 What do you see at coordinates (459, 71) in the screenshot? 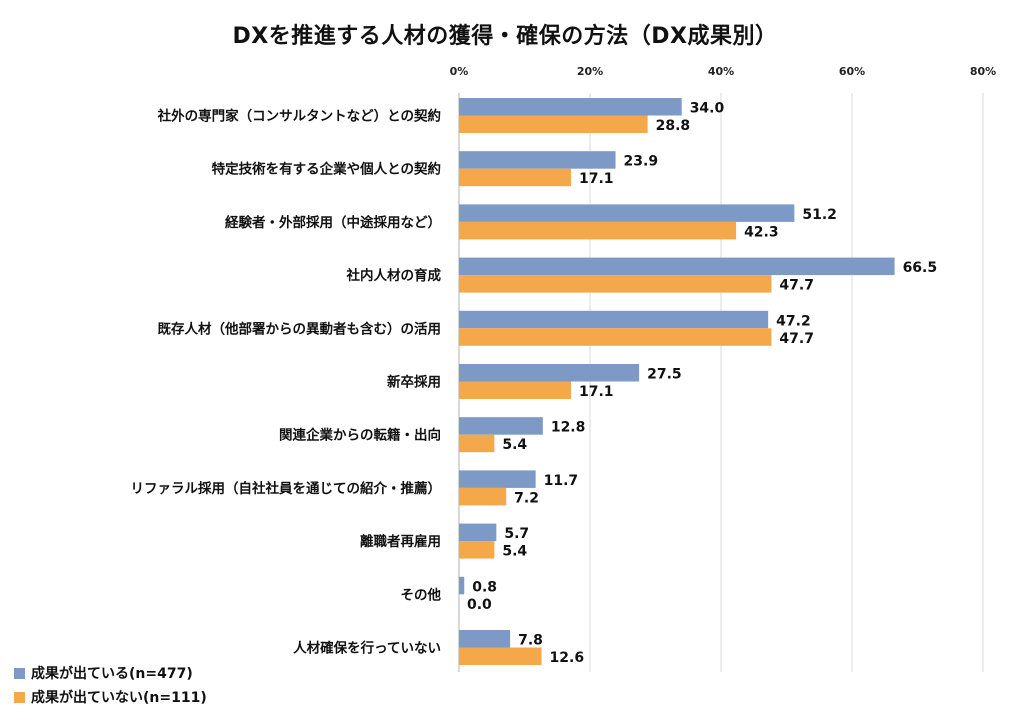
I see `x-tick-label: 0%` at bounding box center [459, 71].